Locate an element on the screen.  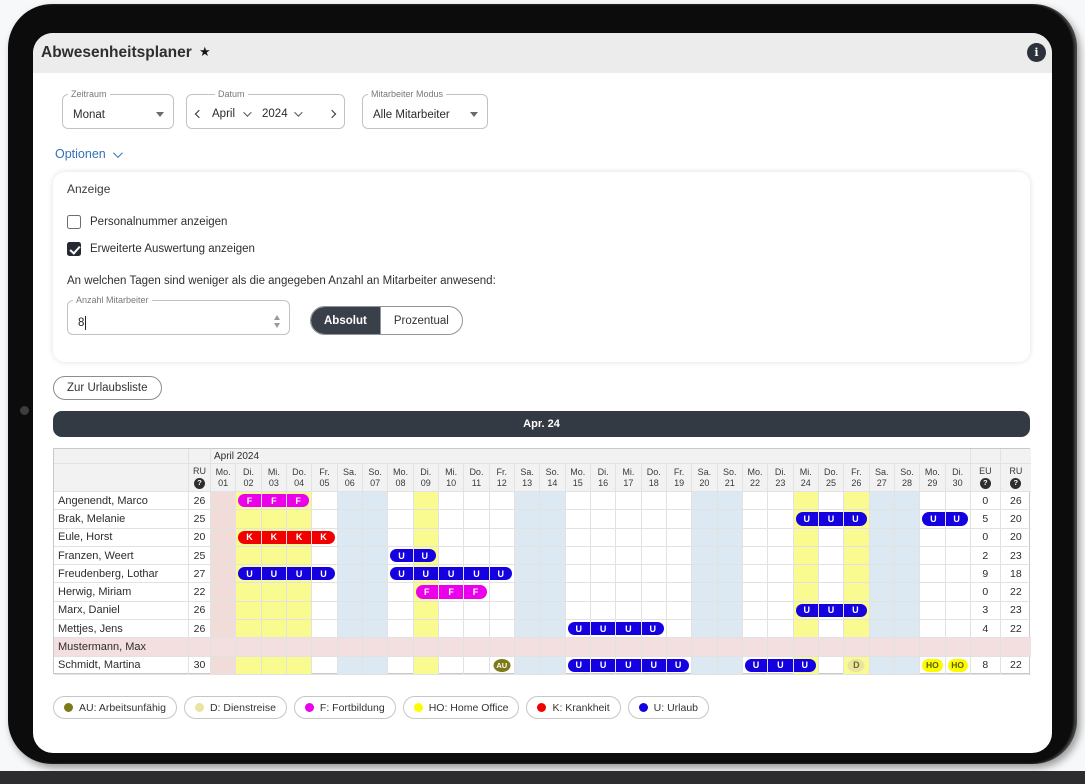
absence-marker-F: F is located at coordinates (273, 501).